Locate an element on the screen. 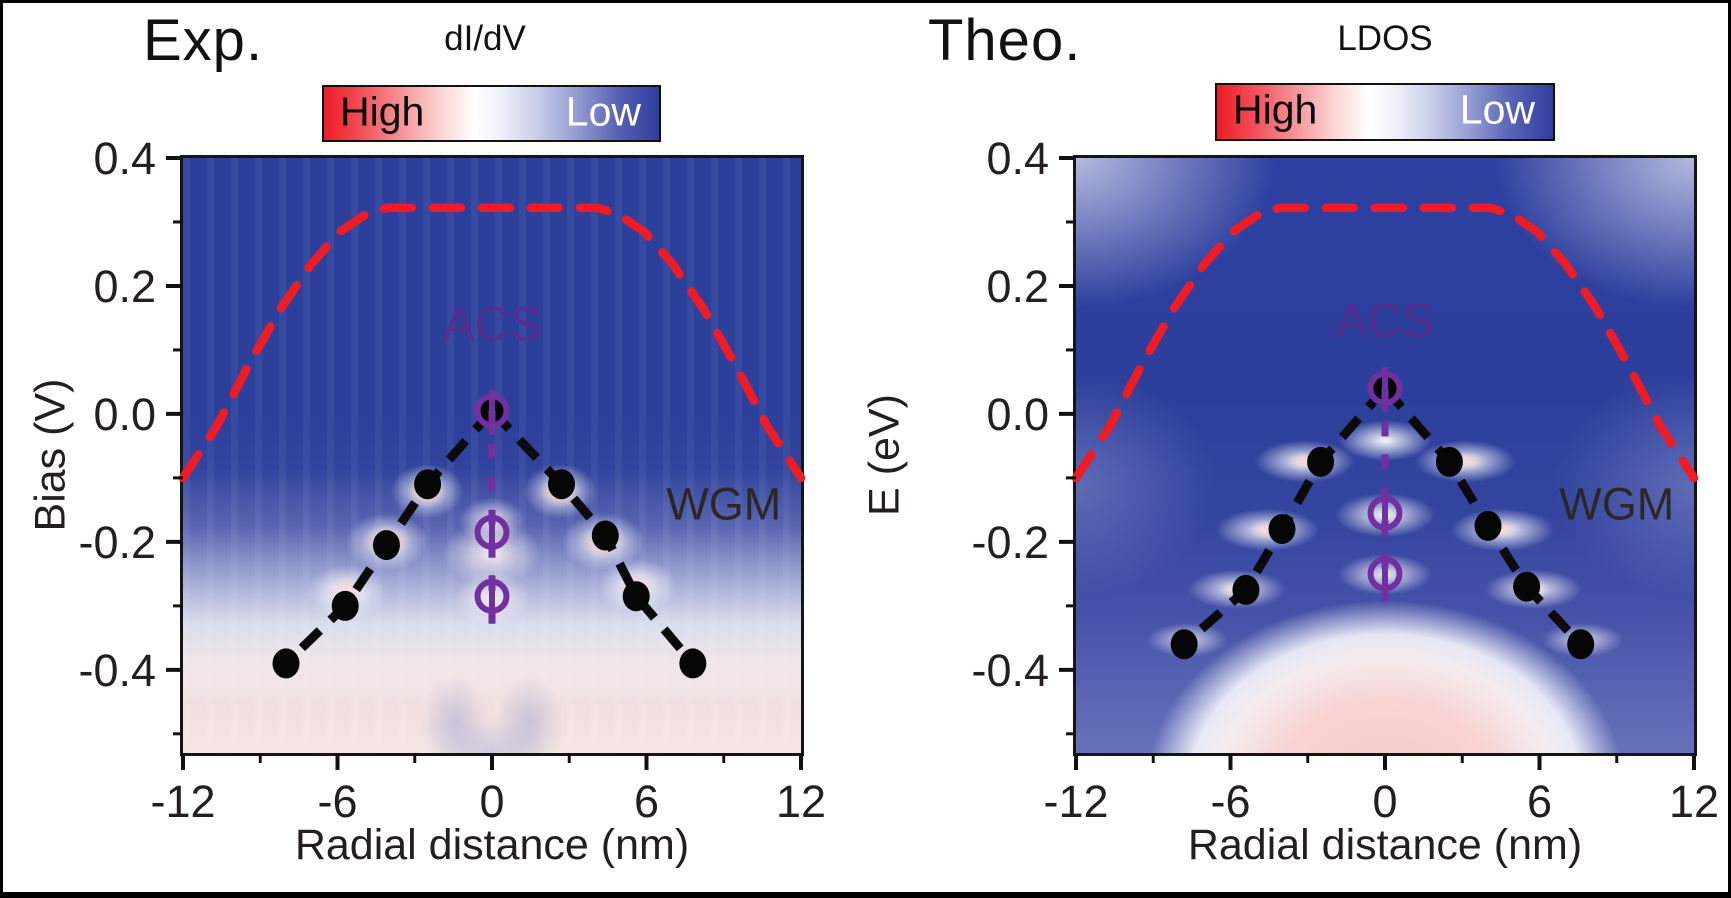  panel-title-theo: Theo. is located at coordinates (1005, 40).